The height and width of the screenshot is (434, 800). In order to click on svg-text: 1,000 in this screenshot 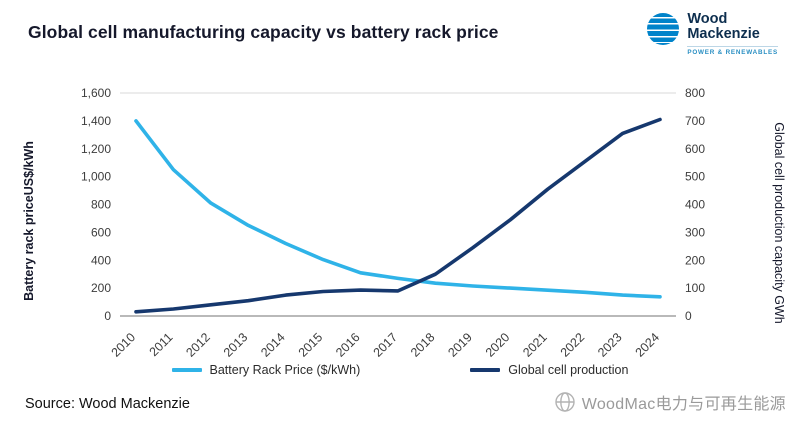, I will do `click(96, 177)`.